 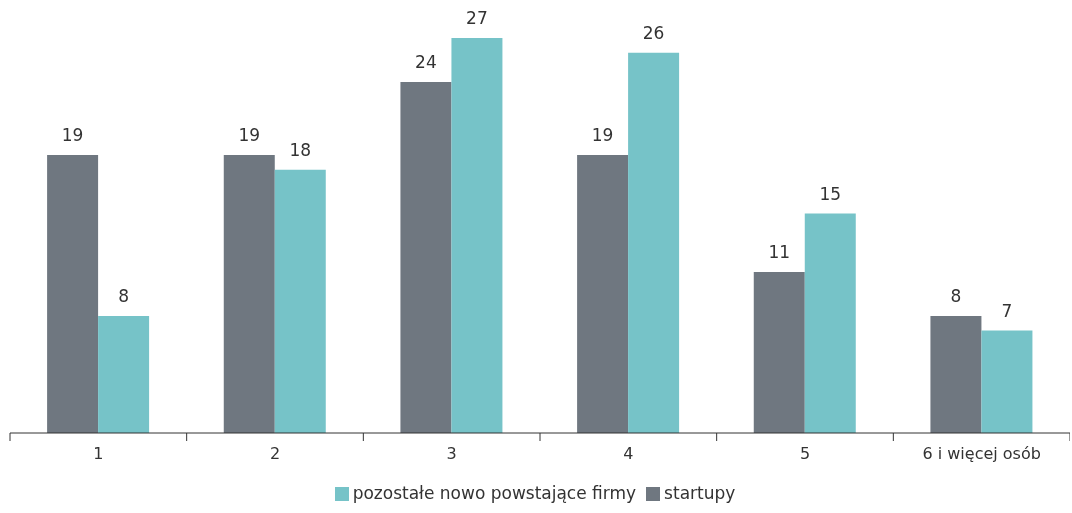 I want to click on x-tick-label: 5, so click(x=805, y=453).